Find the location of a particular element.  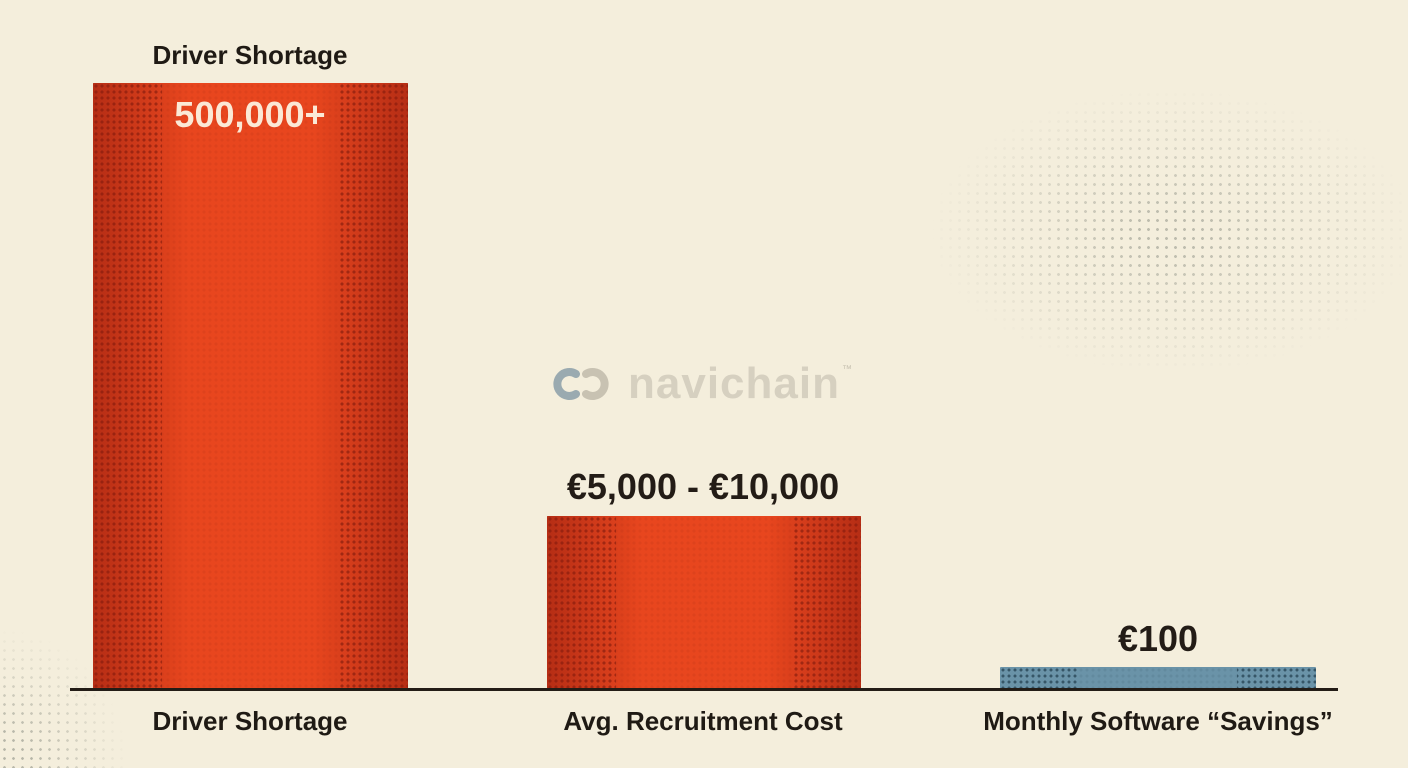

chain-link-icon is located at coordinates (581, 384).